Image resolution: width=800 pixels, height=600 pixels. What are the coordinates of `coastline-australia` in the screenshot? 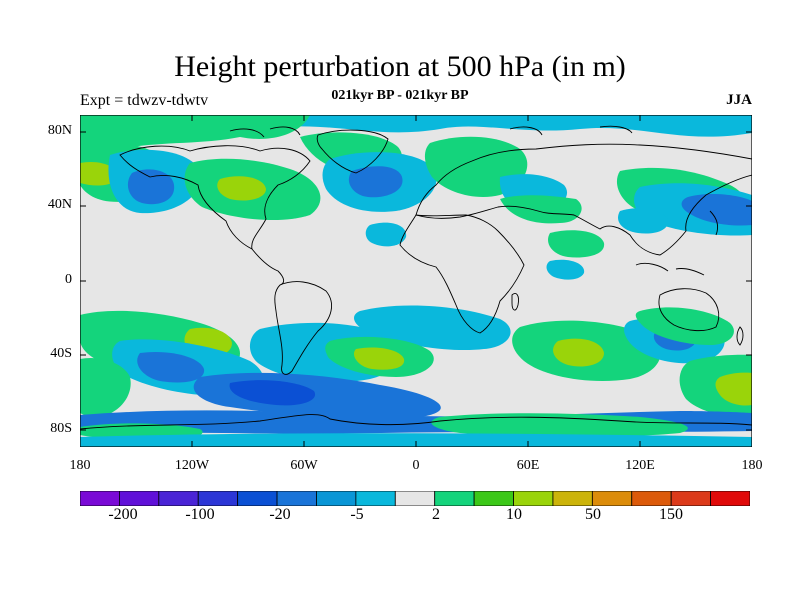 It's located at (689, 310).